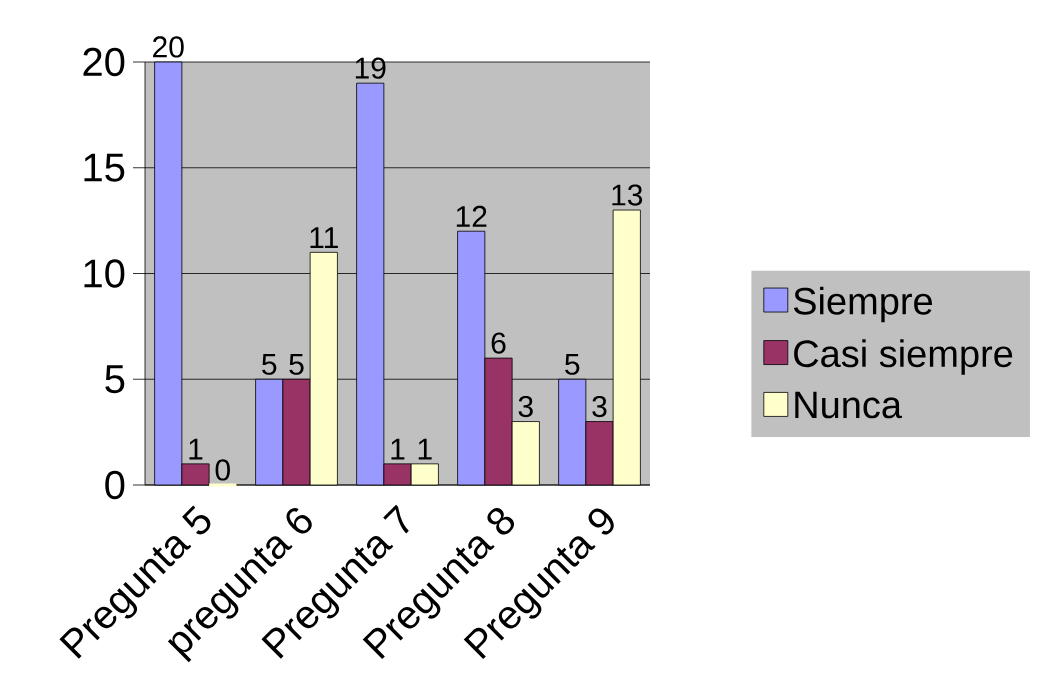  What do you see at coordinates (471, 216) in the screenshot?
I see `data-label: 12` at bounding box center [471, 216].